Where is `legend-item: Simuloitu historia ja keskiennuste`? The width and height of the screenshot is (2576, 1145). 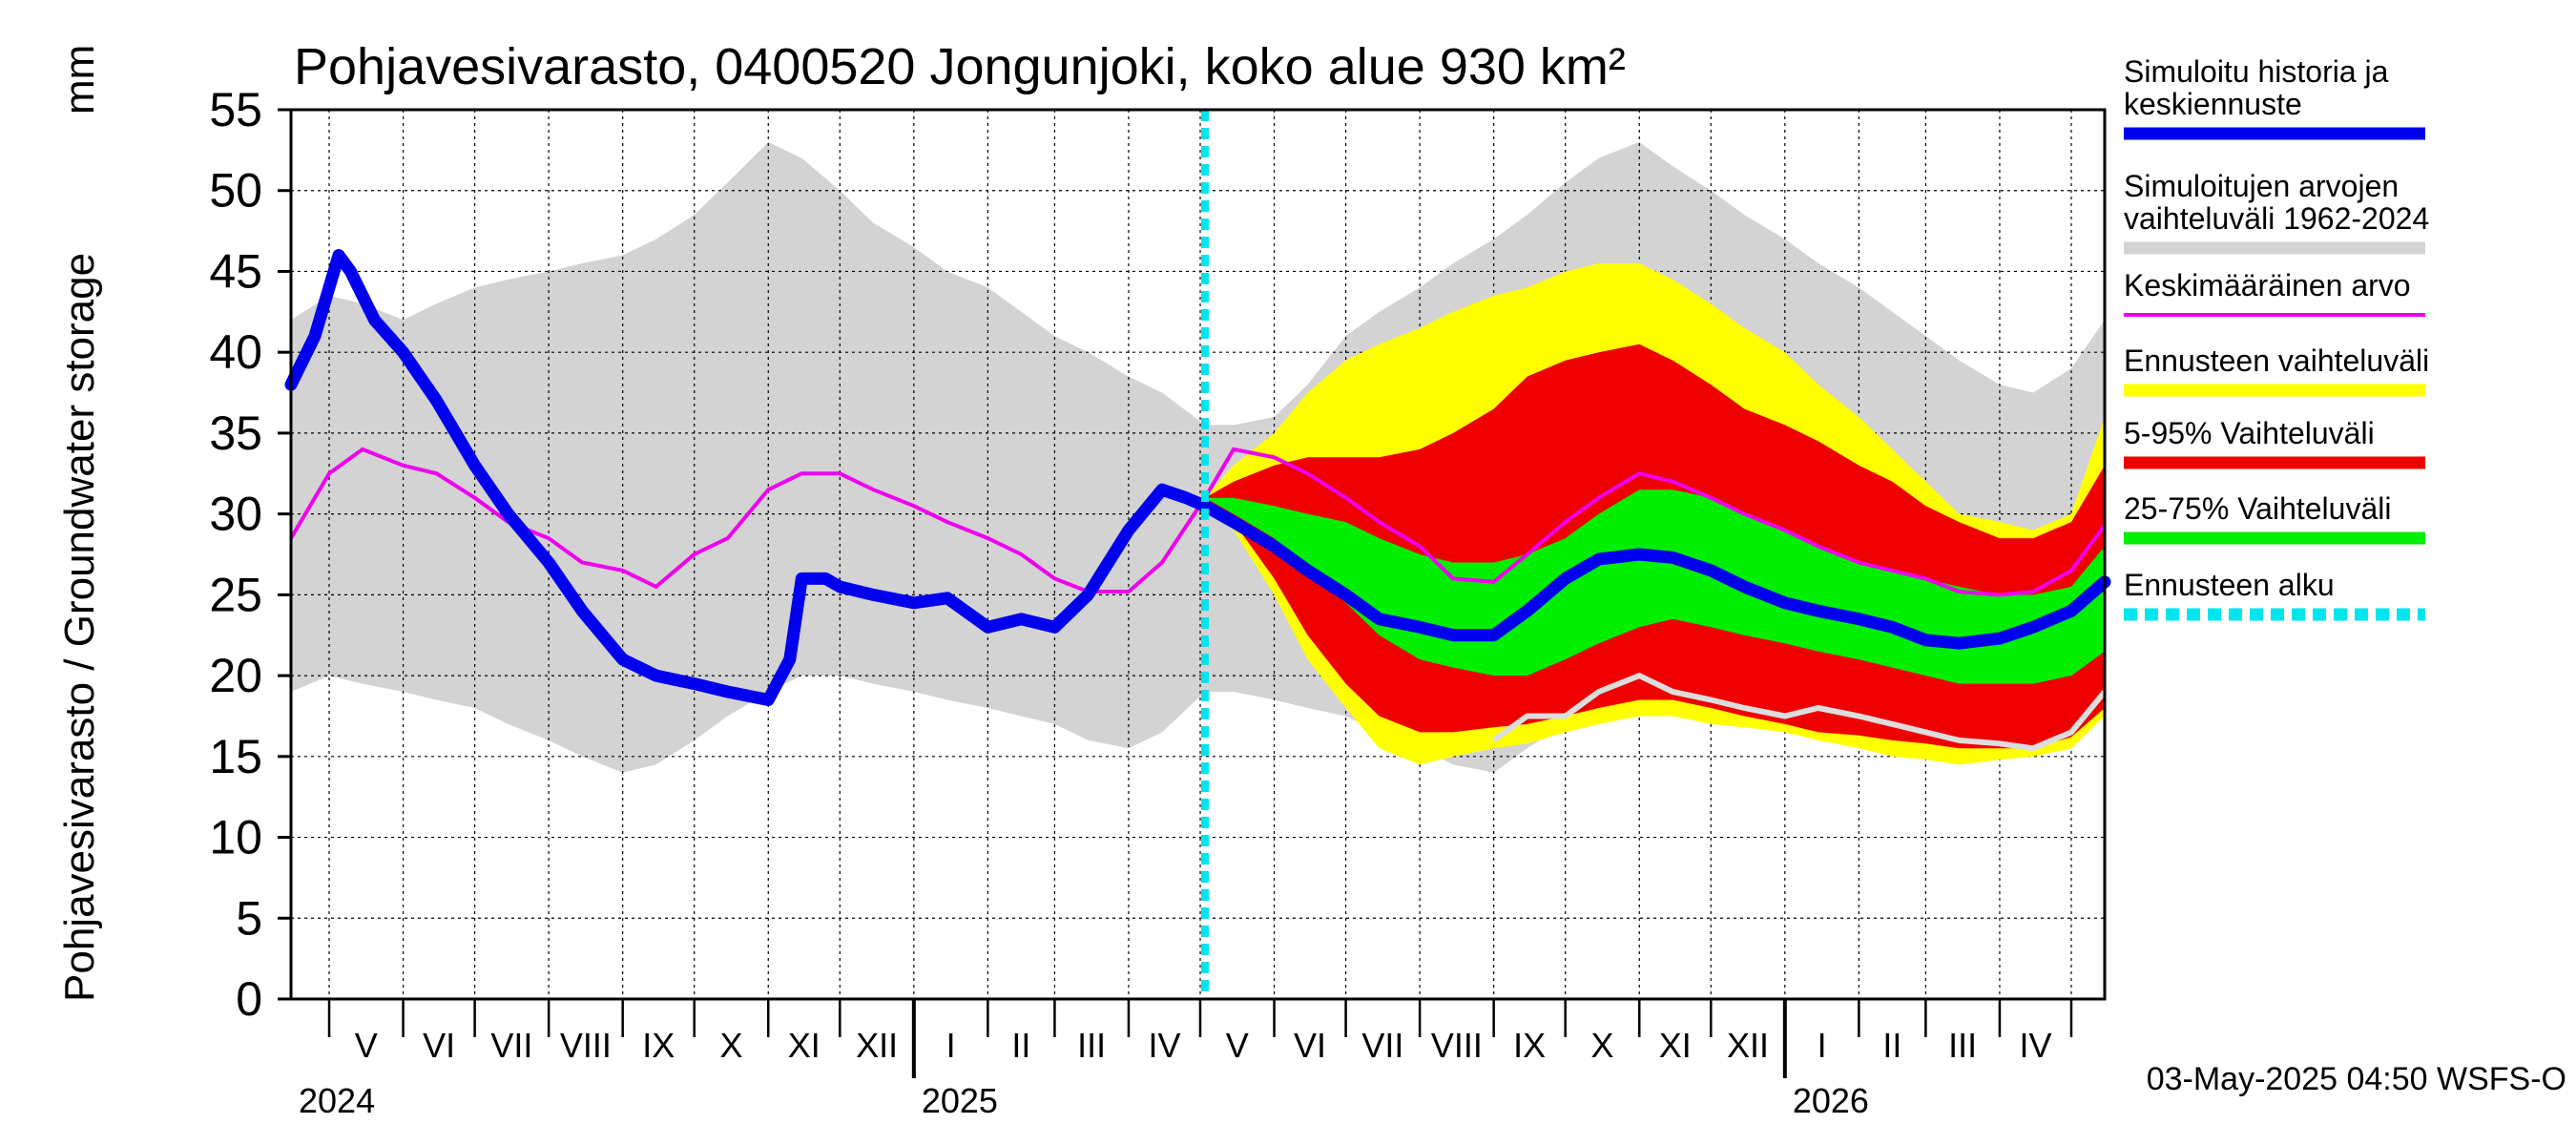 legend-item: Simuloitu historia ja keskiennuste is located at coordinates (2274, 97).